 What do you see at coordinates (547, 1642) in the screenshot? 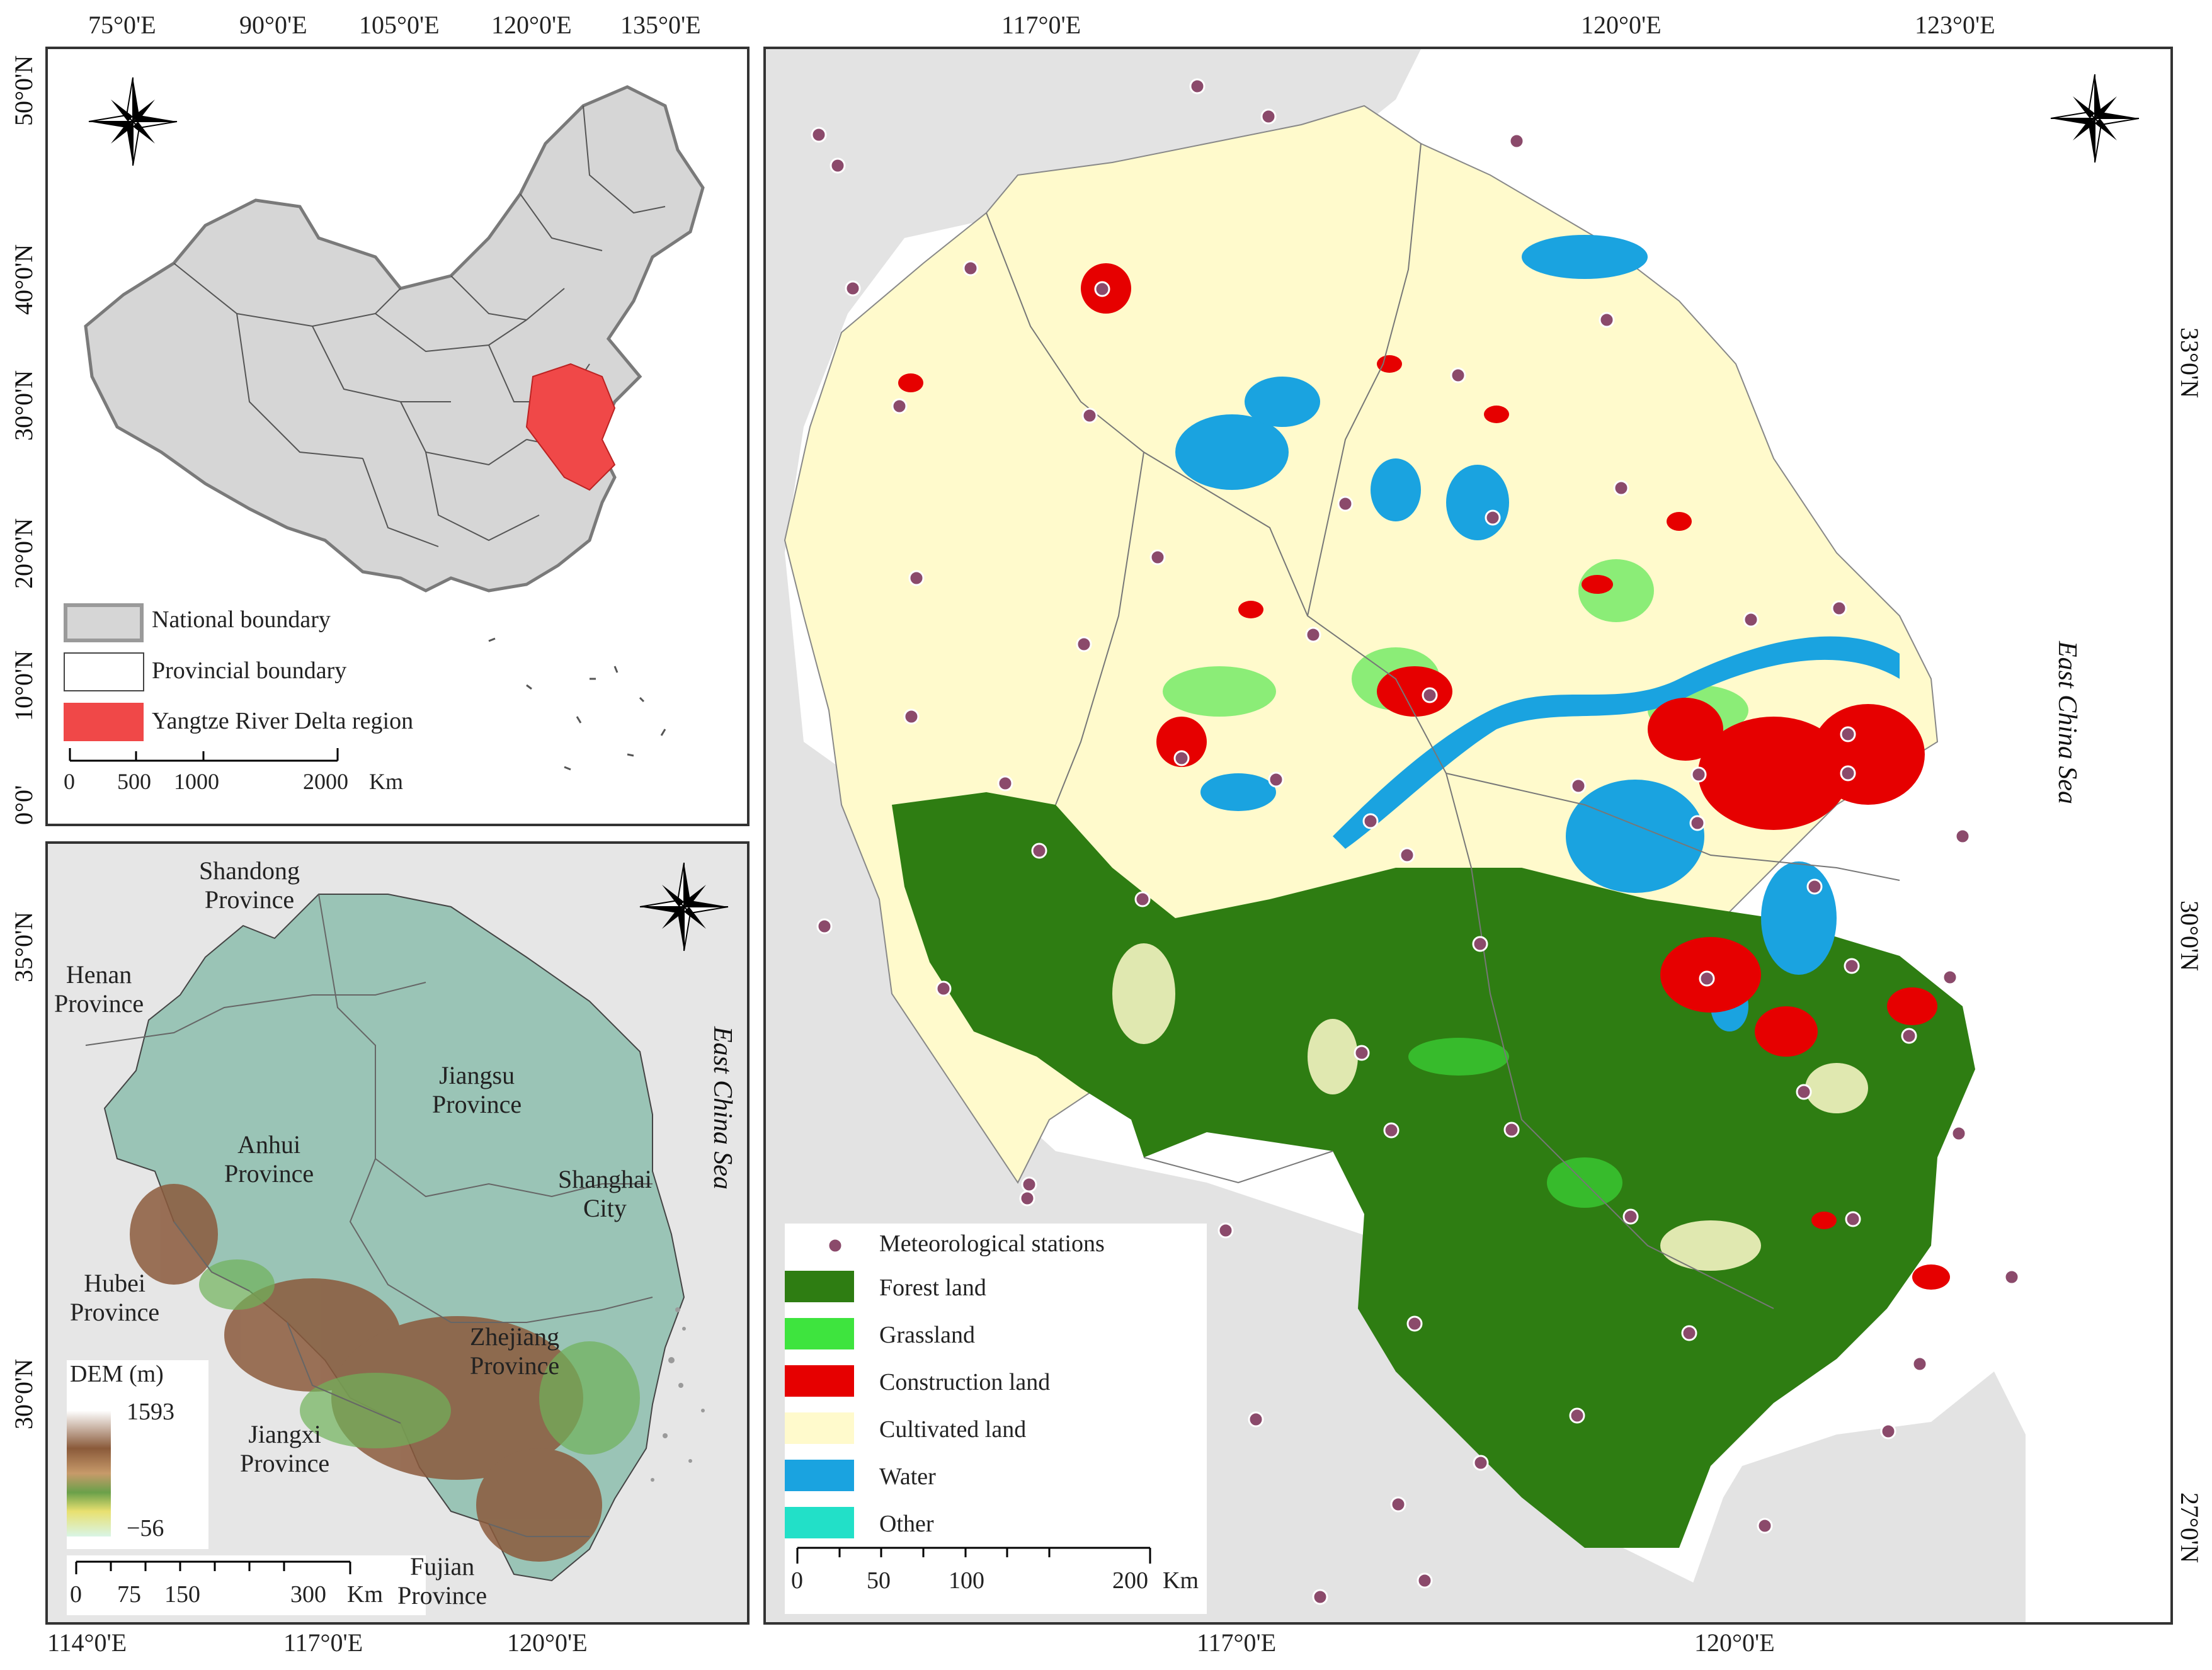
I see `dem-bottom-axis-label: 120°0'E` at bounding box center [547, 1642].